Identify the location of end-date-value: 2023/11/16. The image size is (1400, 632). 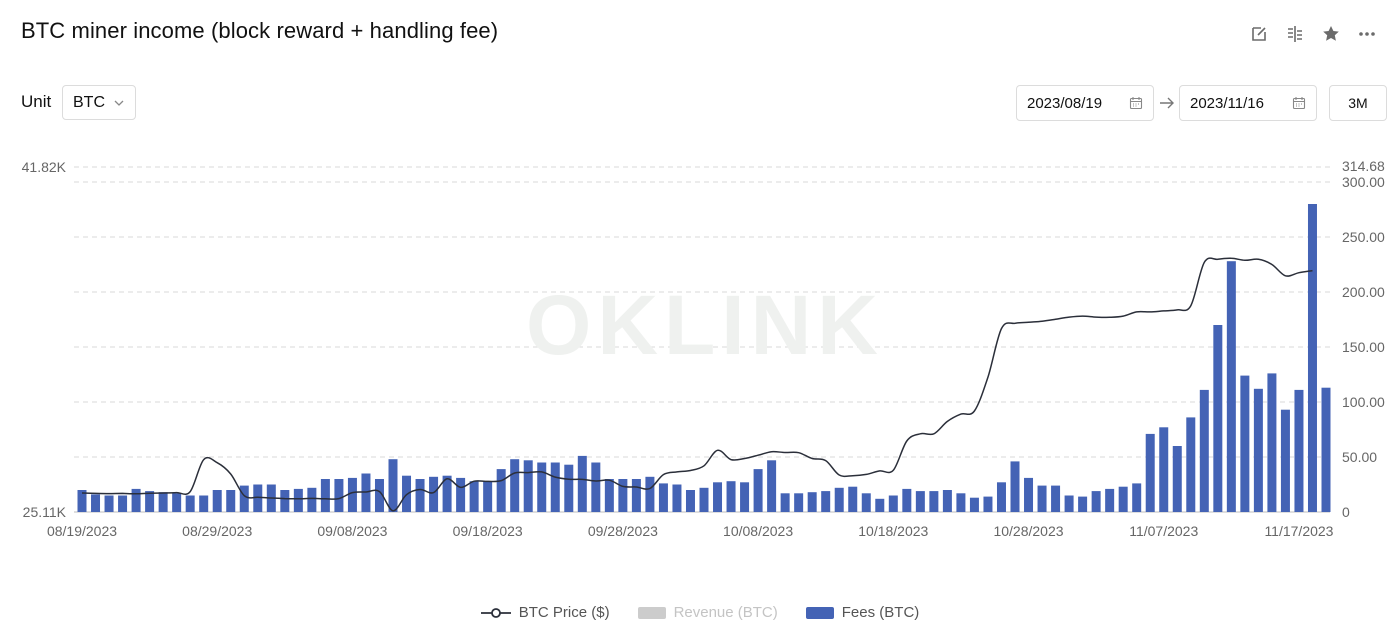
(1227, 103).